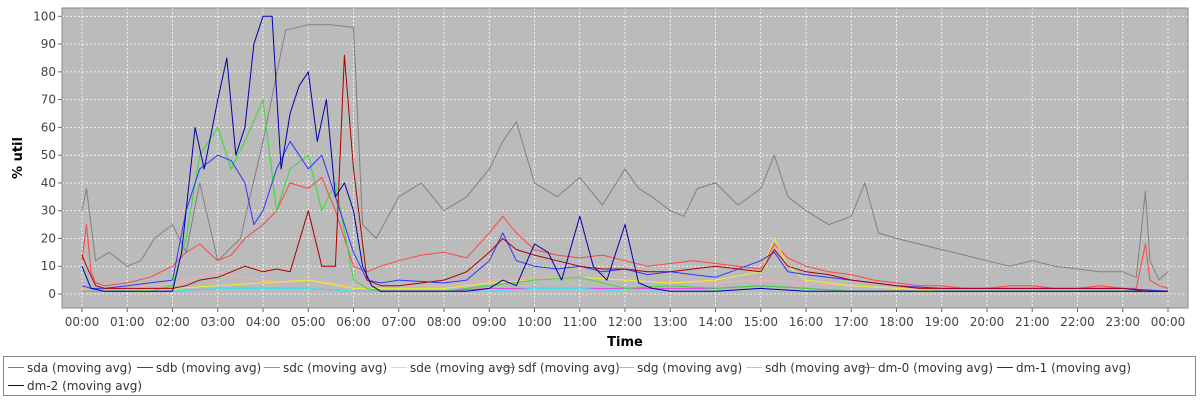  I want to click on x-tick-label: 03:00, so click(217, 322).